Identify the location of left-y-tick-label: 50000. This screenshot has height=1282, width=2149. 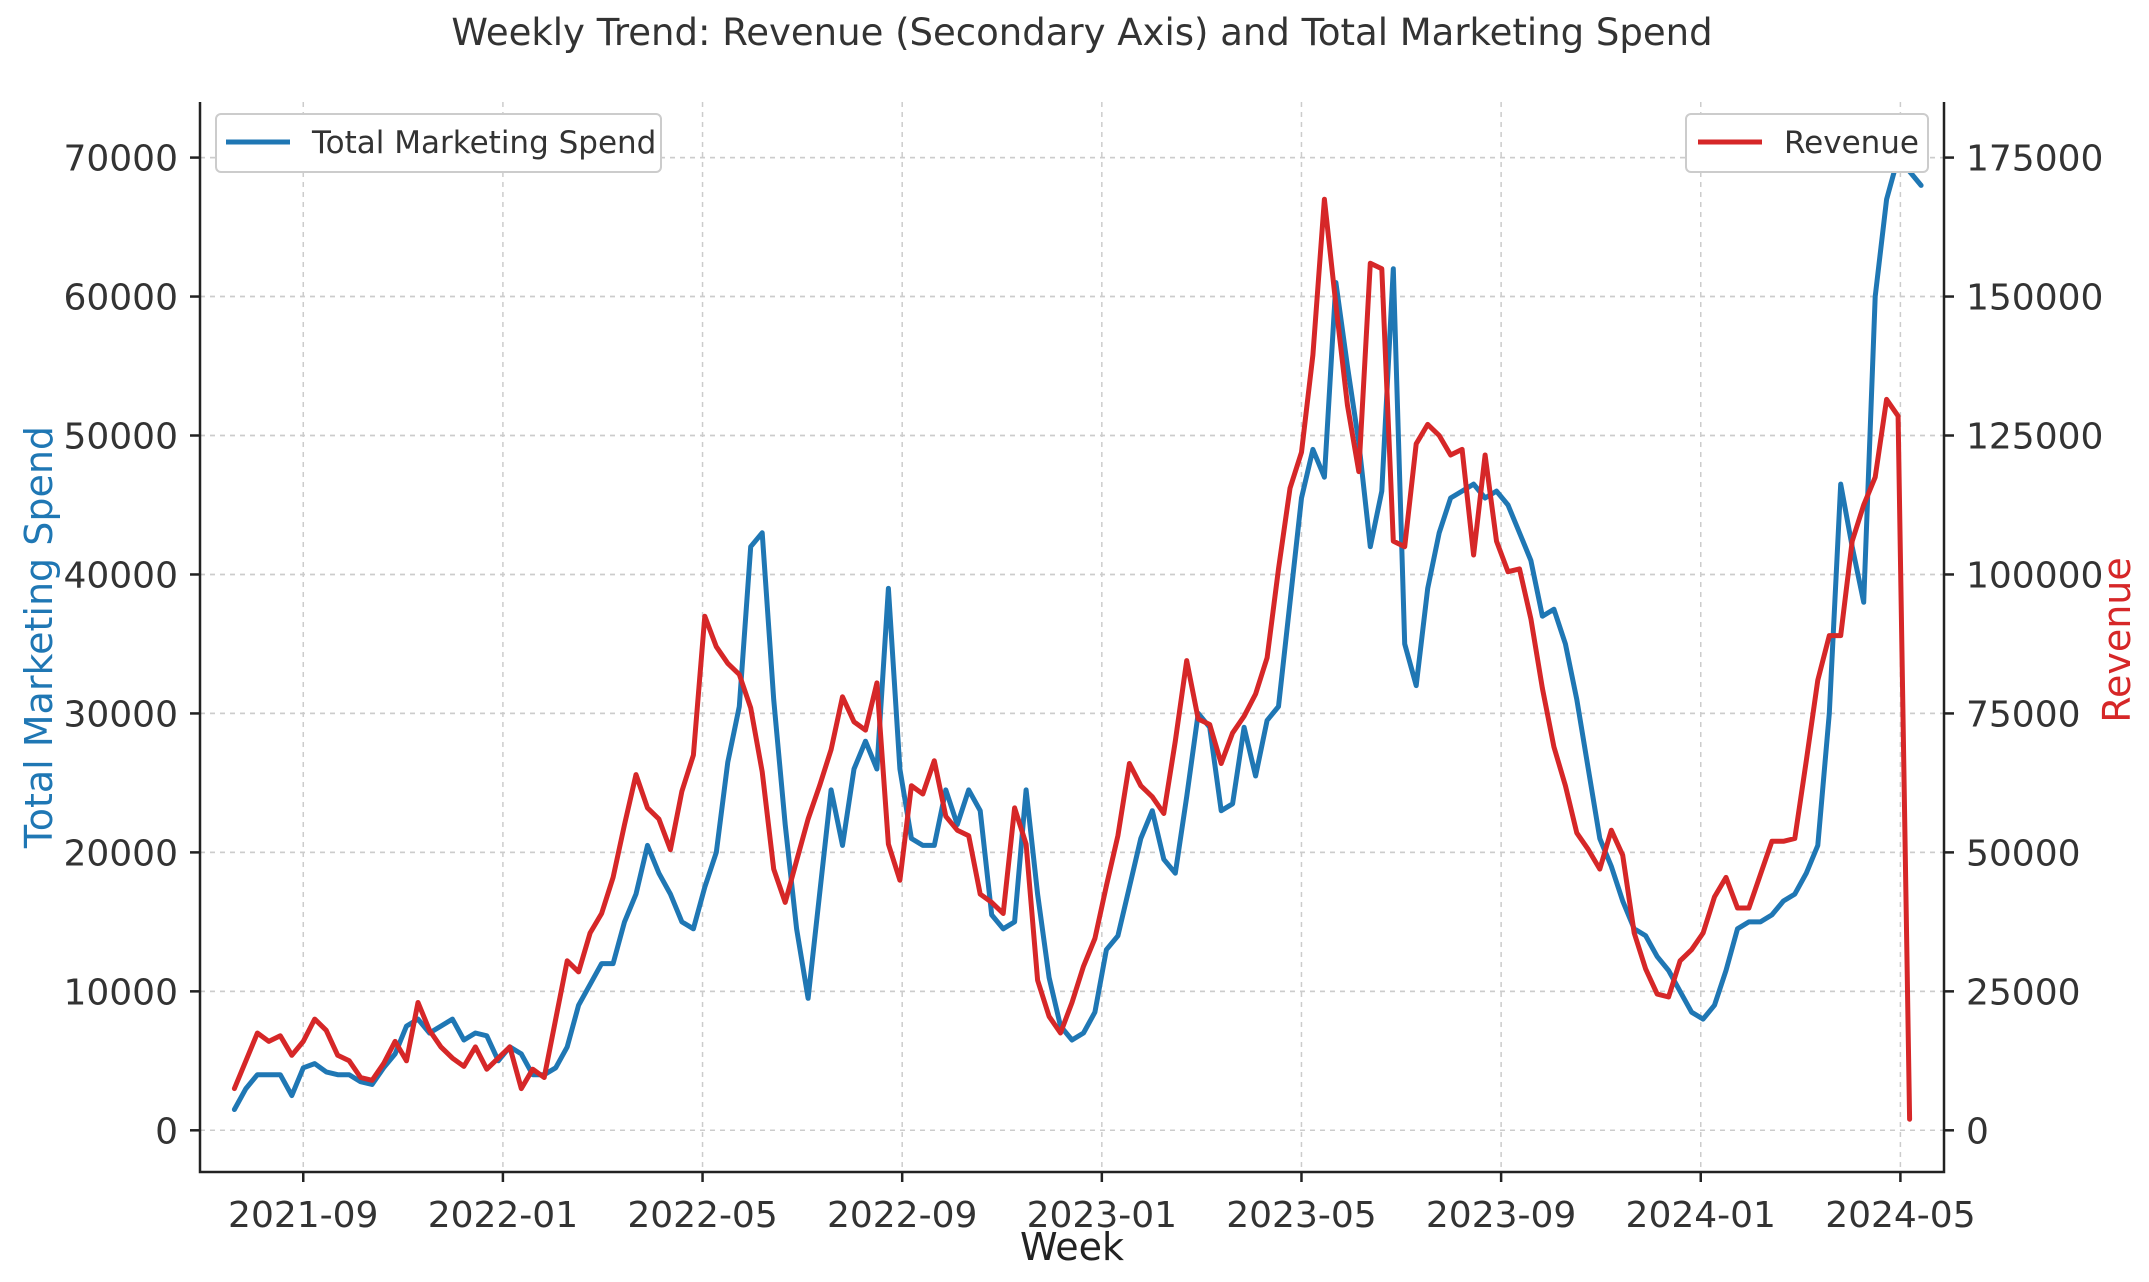
(120, 437).